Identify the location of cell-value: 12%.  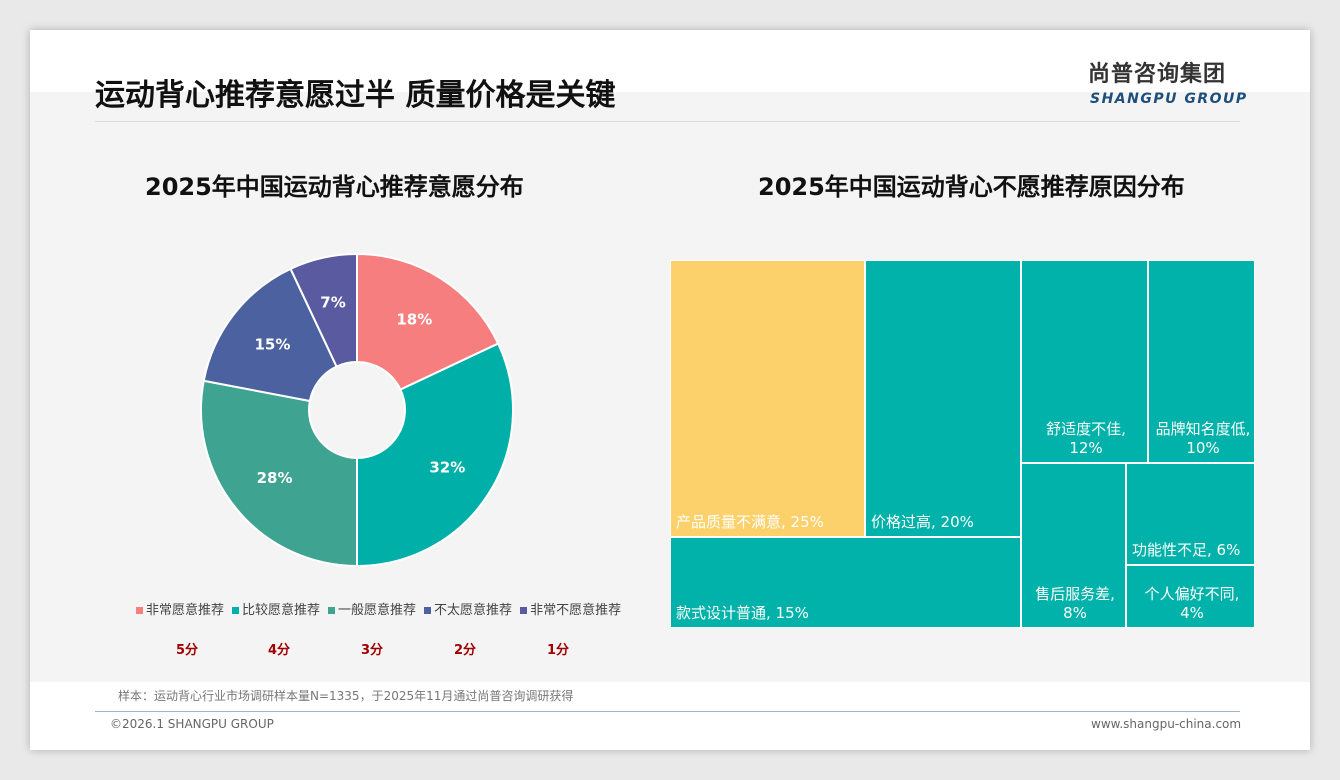
(1086, 448).